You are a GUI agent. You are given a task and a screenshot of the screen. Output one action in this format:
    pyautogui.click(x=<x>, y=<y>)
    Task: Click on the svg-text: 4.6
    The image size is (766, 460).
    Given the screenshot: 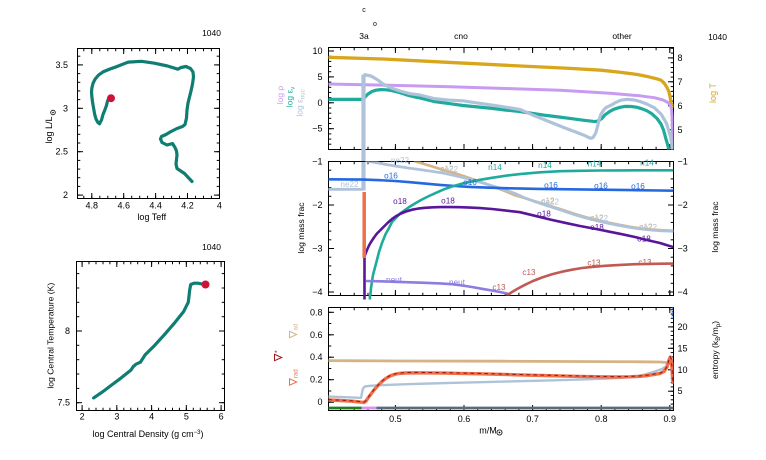 What is the action you would take?
    pyautogui.click(x=123, y=205)
    